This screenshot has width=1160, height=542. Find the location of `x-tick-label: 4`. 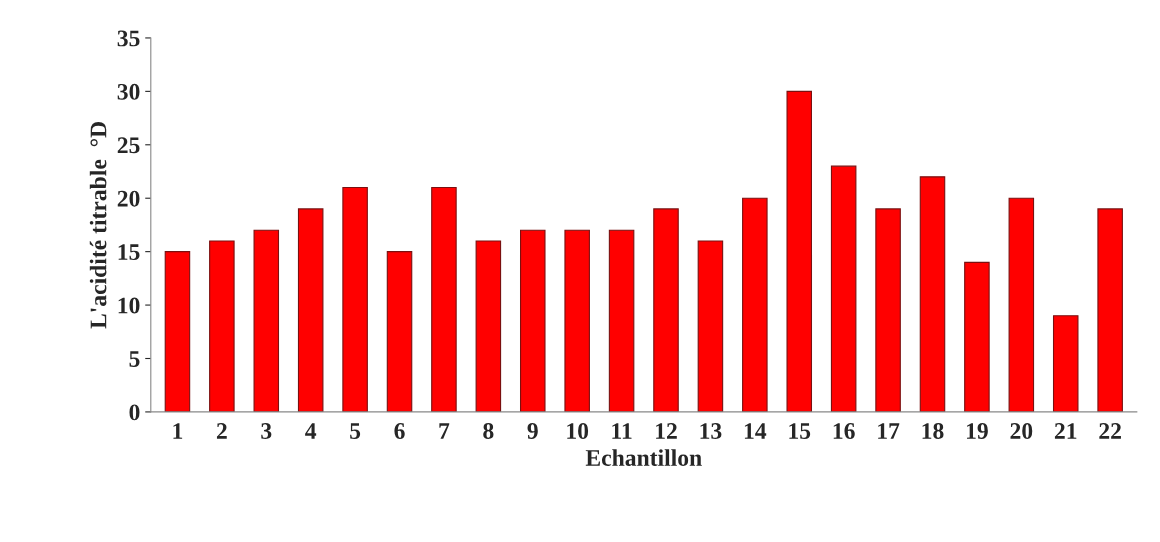

x-tick-label: 4 is located at coordinates (311, 431).